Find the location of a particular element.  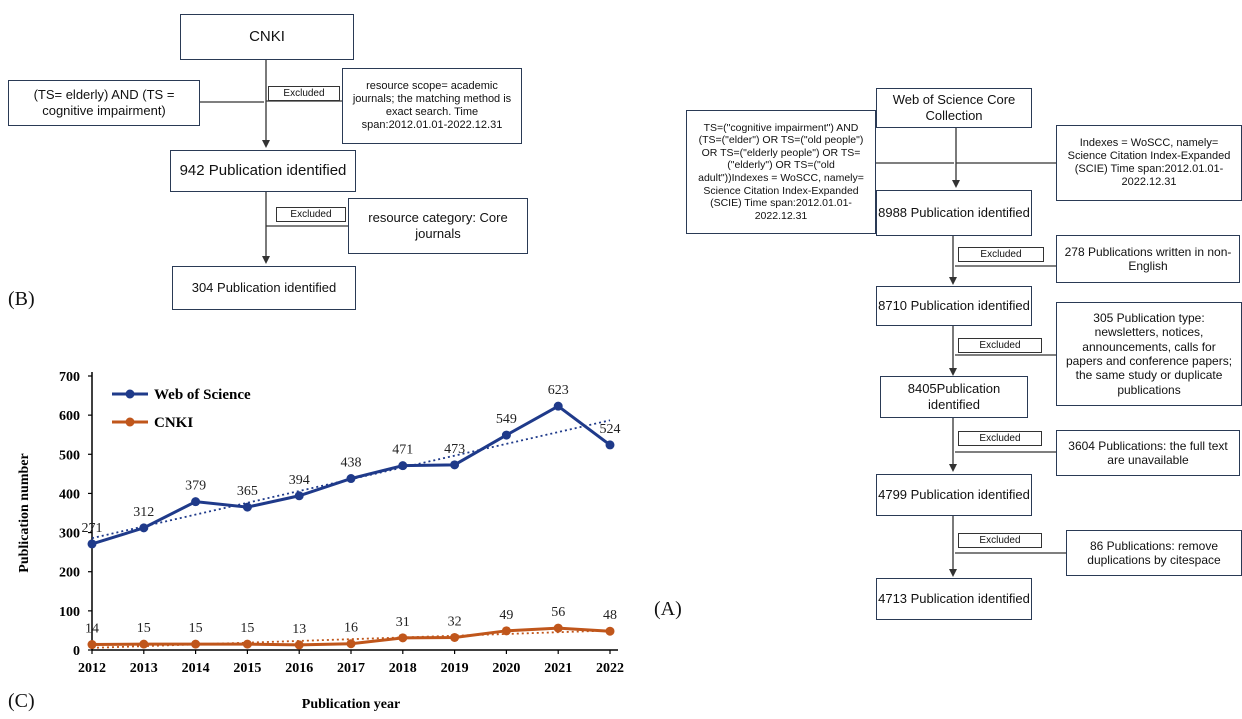

x-tick-label: 2014 is located at coordinates (196, 668).